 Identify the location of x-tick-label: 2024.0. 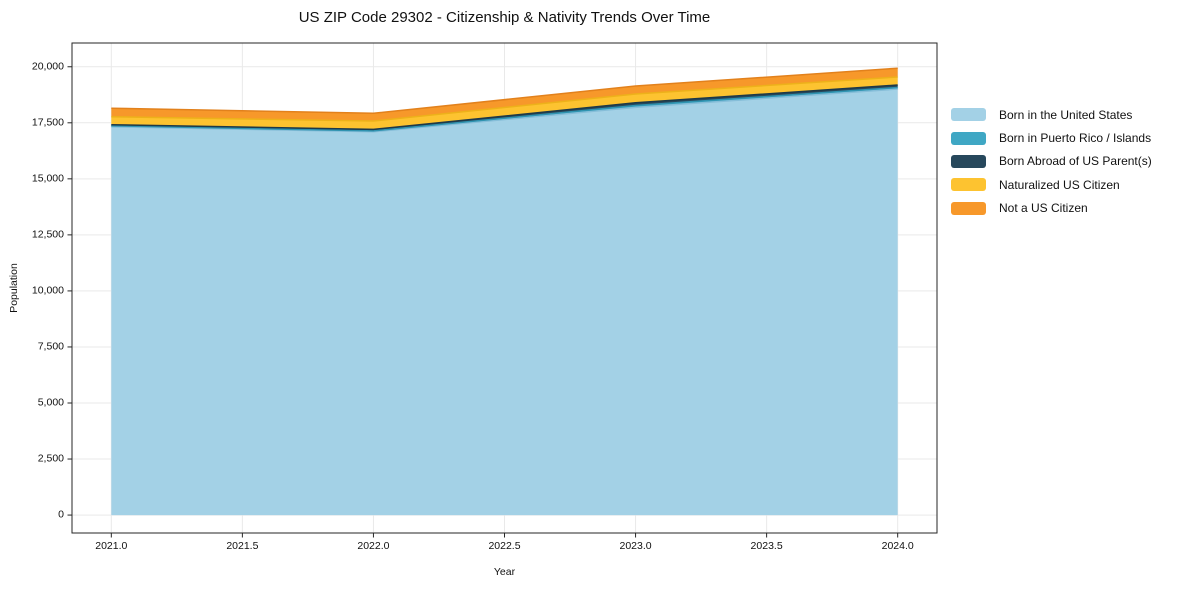
(897, 546).